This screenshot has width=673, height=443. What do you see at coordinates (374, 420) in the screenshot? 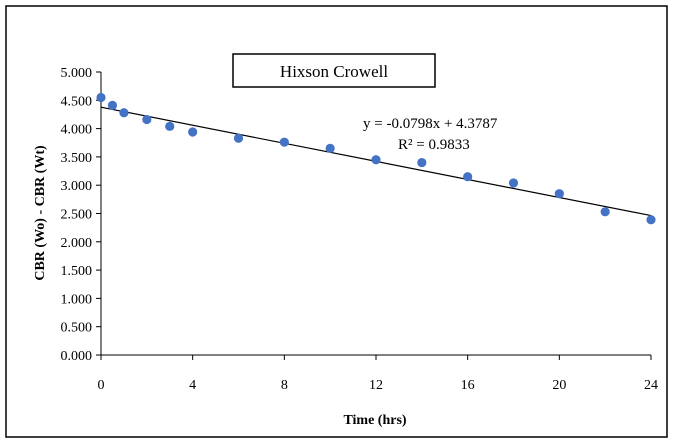
I see `x-axis-title: Time (hrs)` at bounding box center [374, 420].